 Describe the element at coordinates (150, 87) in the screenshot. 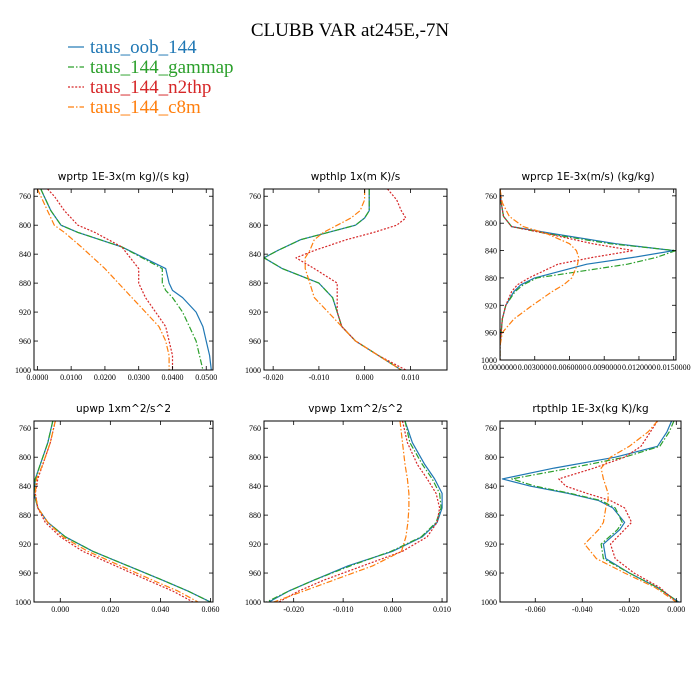

I see `legend-label: taus_144_n2thp` at that location.